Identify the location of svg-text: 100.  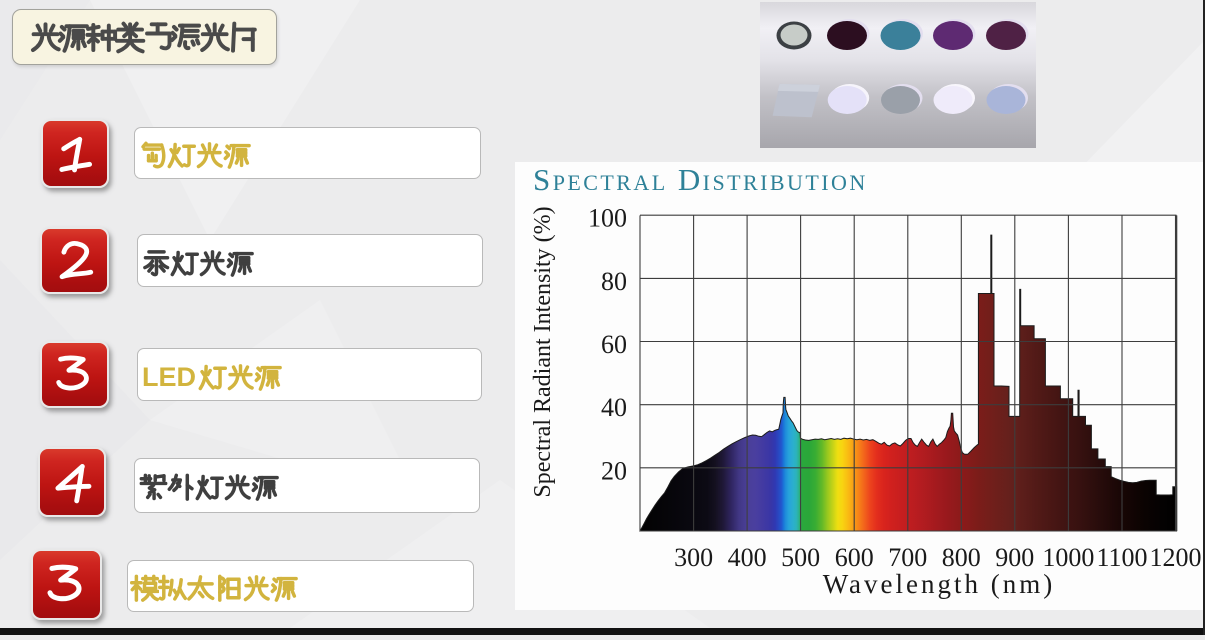
(607, 218).